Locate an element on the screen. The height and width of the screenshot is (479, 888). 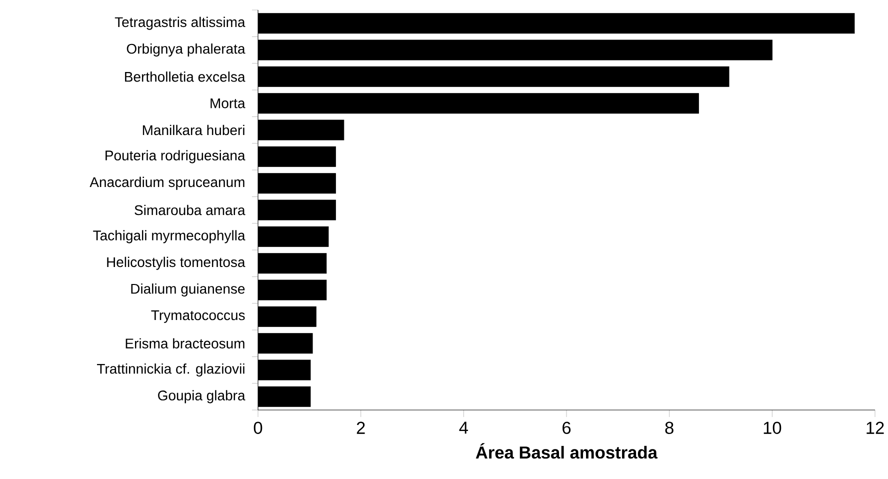
y-tick-label: Trymatococcus is located at coordinates (198, 316).